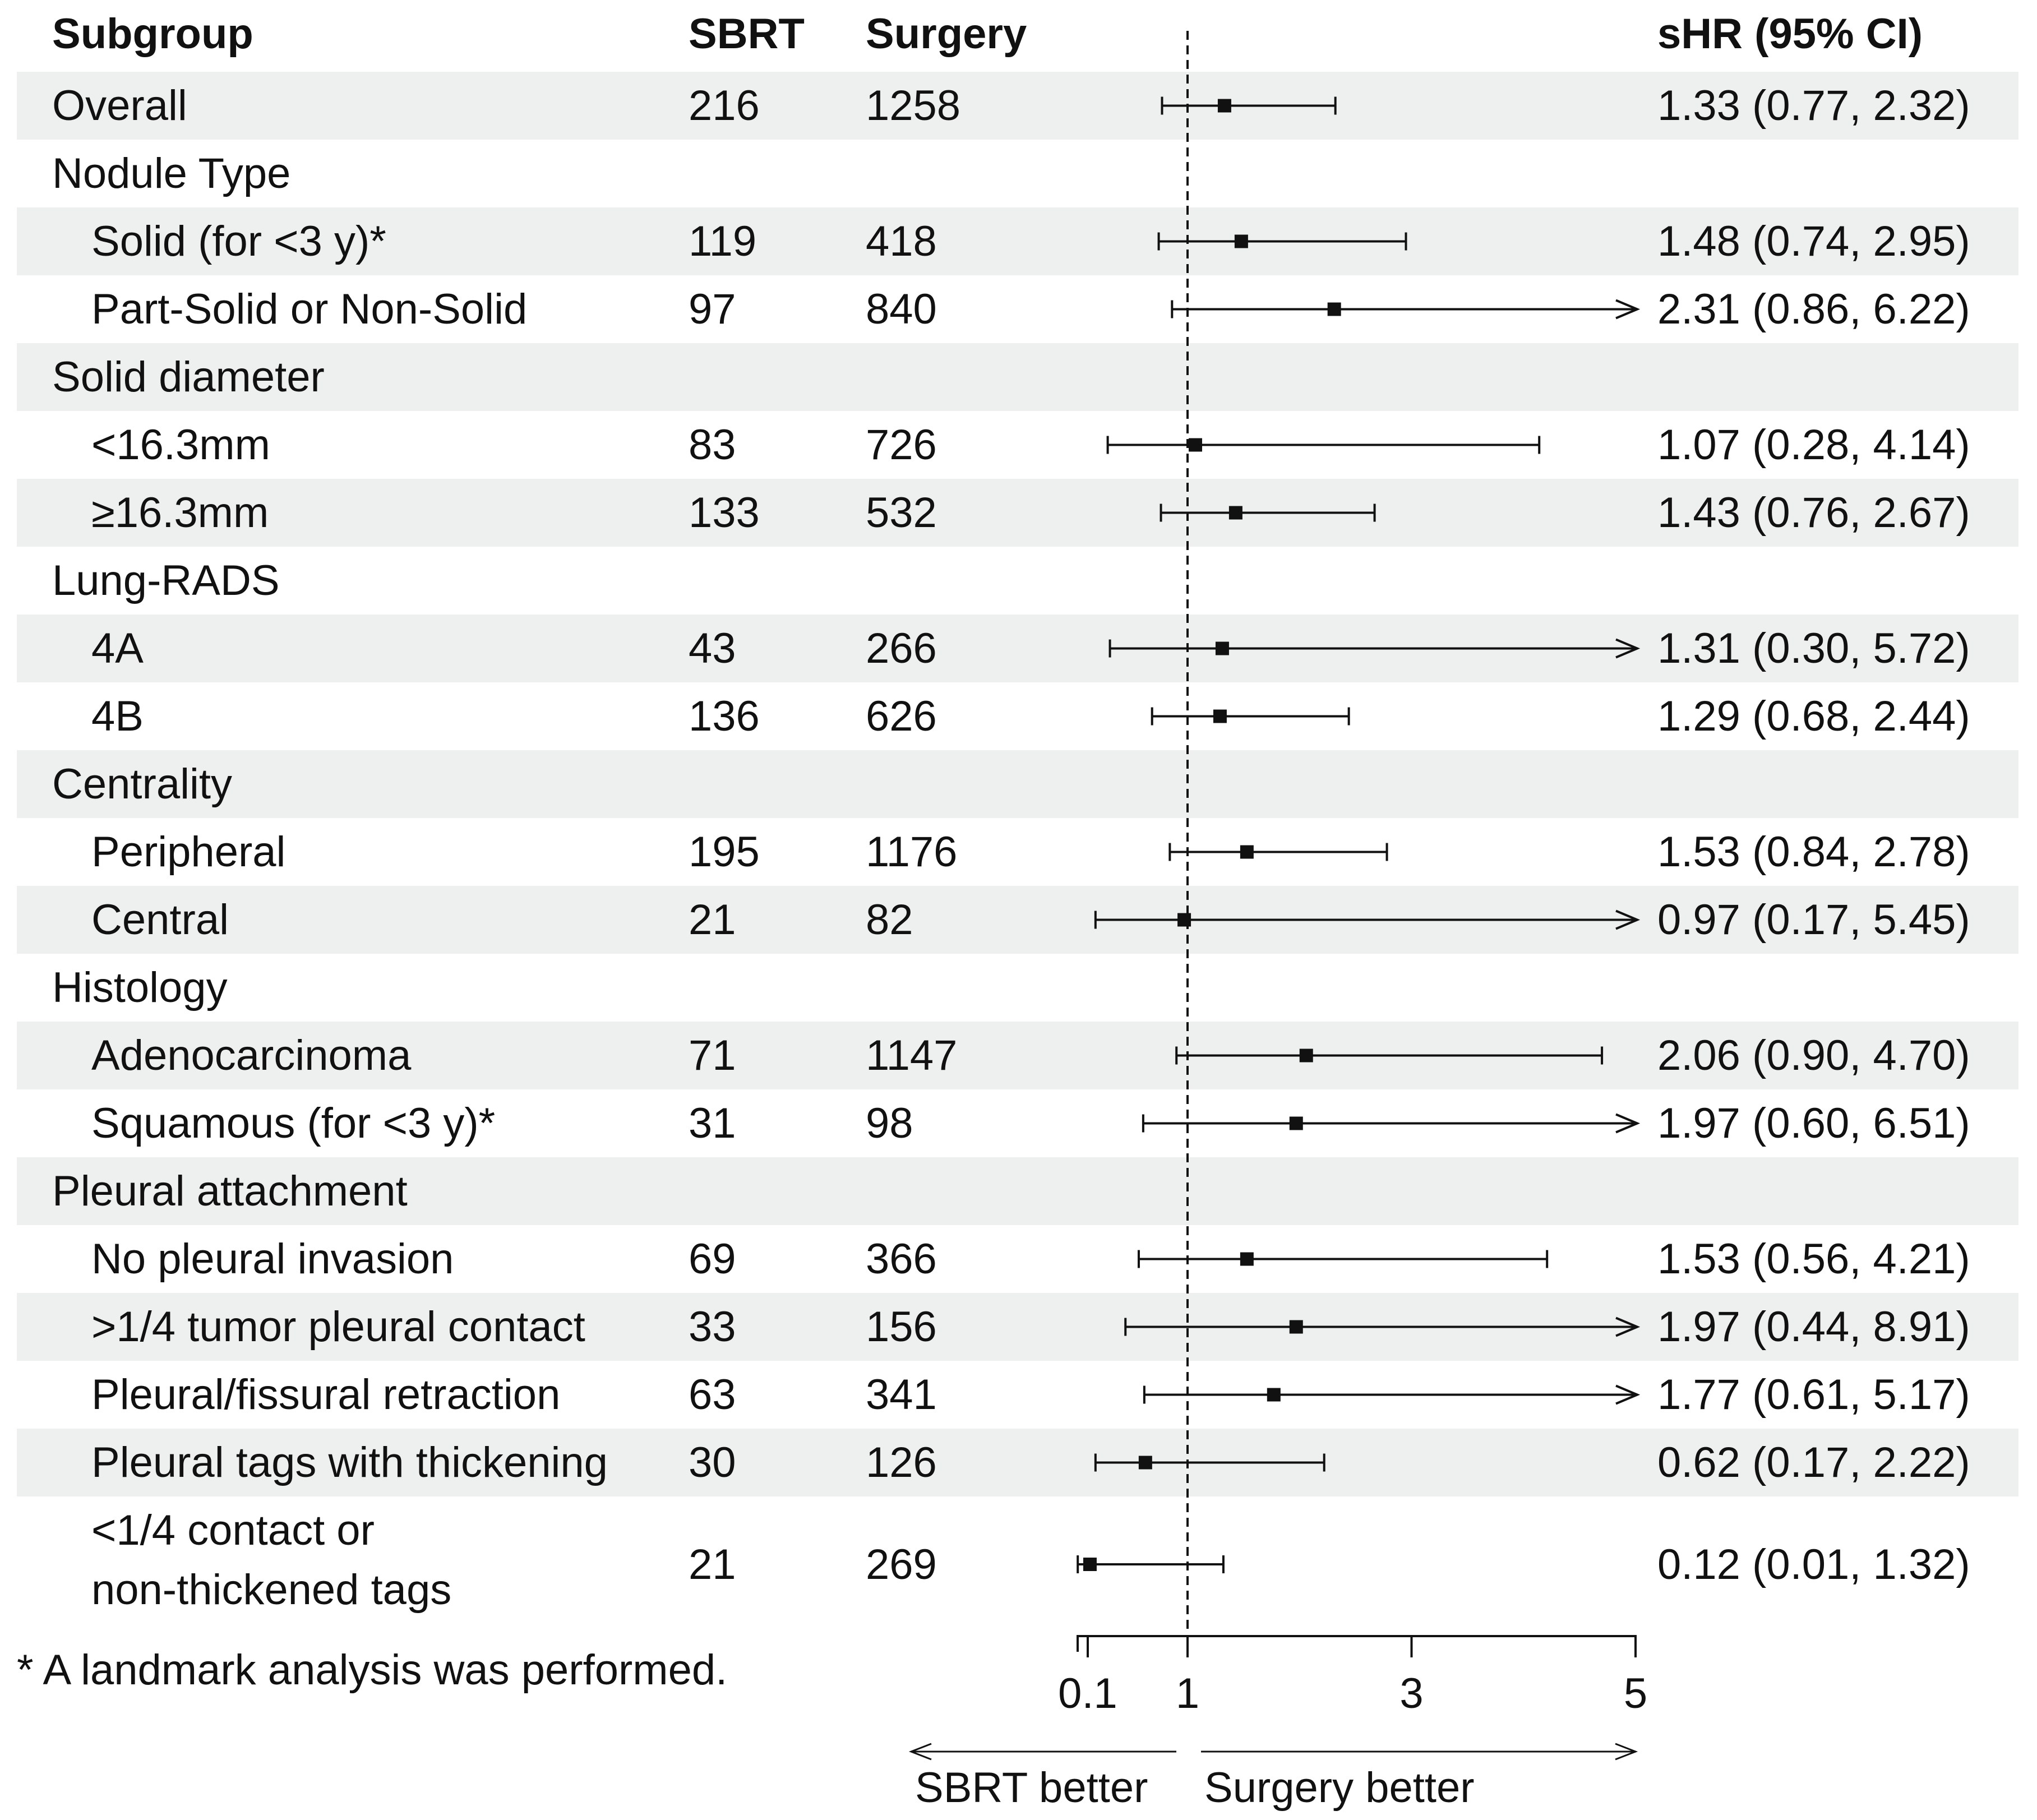  I want to click on group-label: Pleural attachment, so click(230, 1191).